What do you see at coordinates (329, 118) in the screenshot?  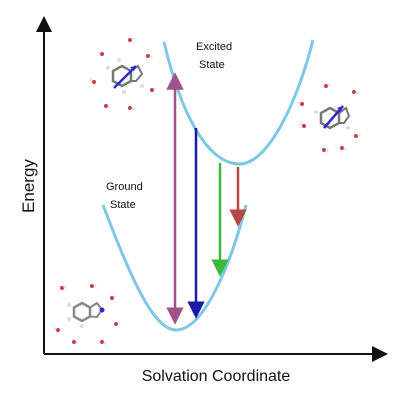 I see `relaxed-solvated-molecule-icon` at bounding box center [329, 118].